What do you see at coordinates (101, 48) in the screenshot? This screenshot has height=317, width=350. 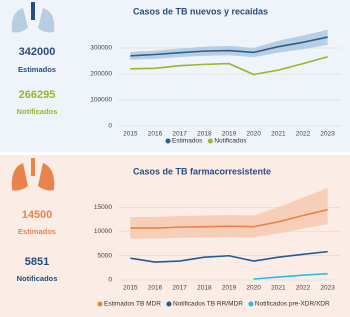 I see `y-tick-label: 300000` at bounding box center [101, 48].